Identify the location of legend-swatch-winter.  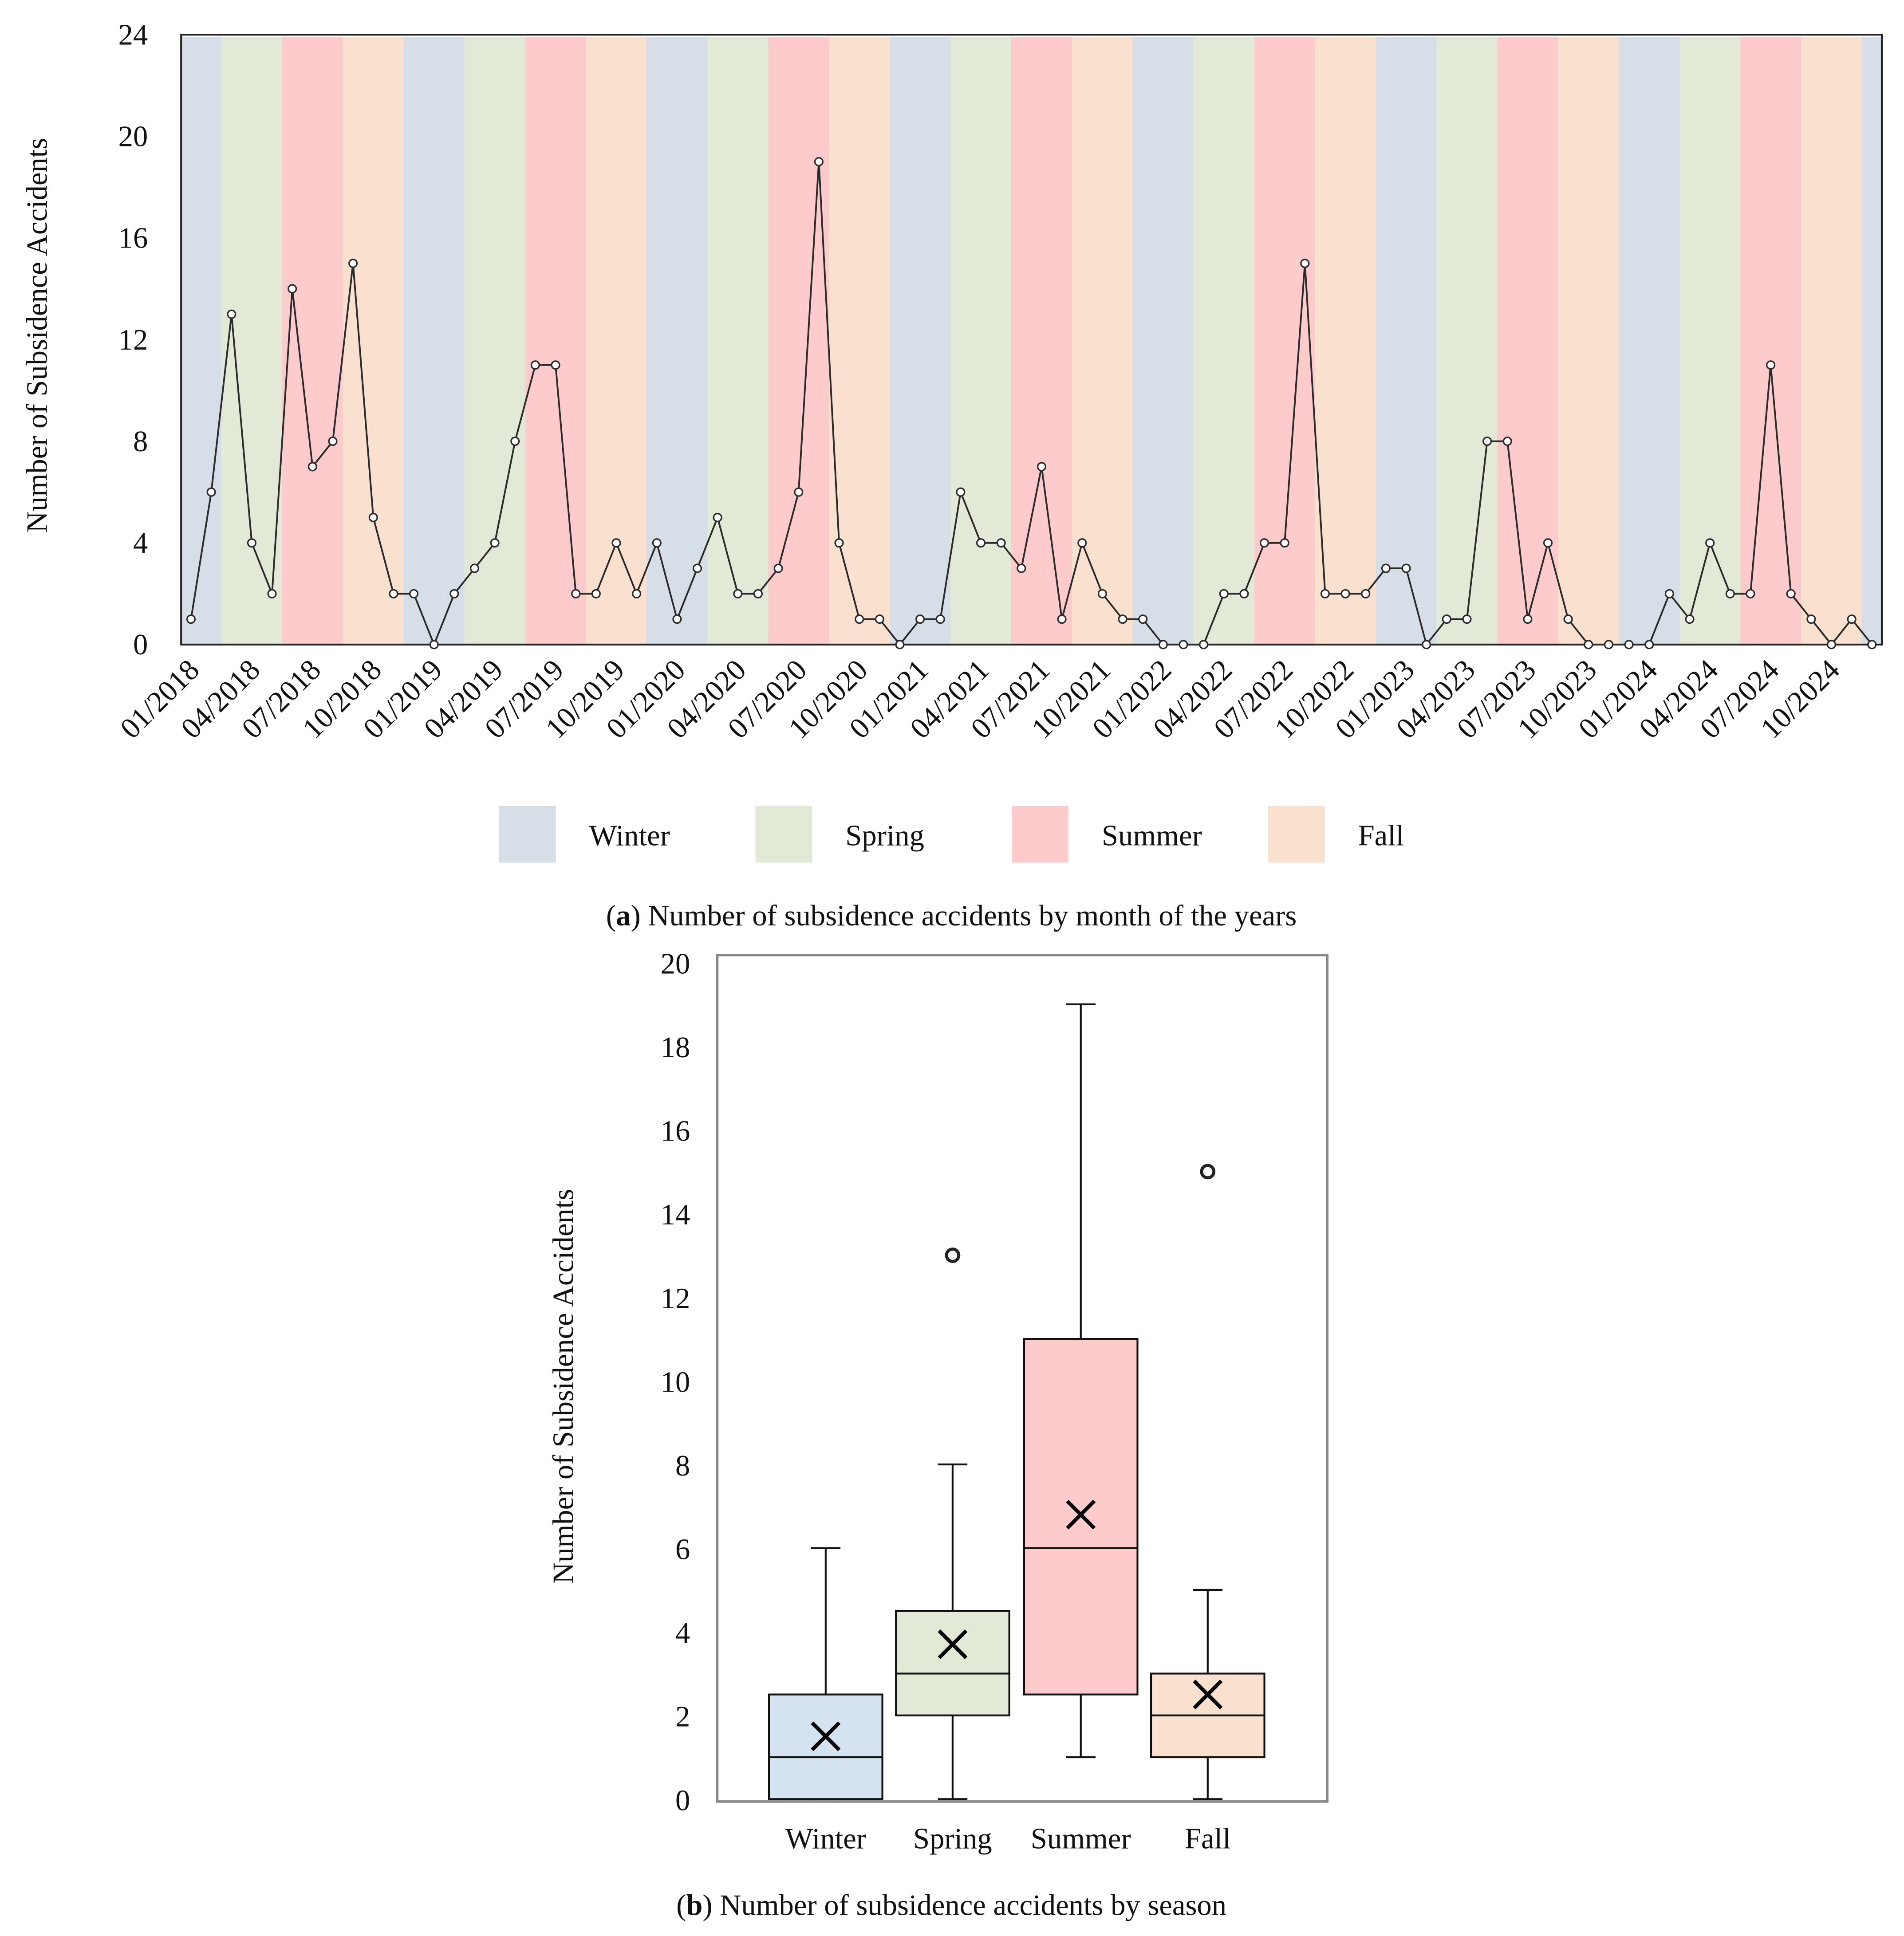
(527, 834).